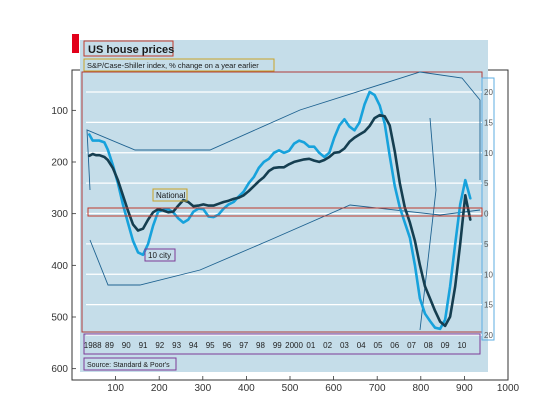 The height and width of the screenshot is (420, 560). I want to click on outer-x-tick-label: 900, so click(464, 388).